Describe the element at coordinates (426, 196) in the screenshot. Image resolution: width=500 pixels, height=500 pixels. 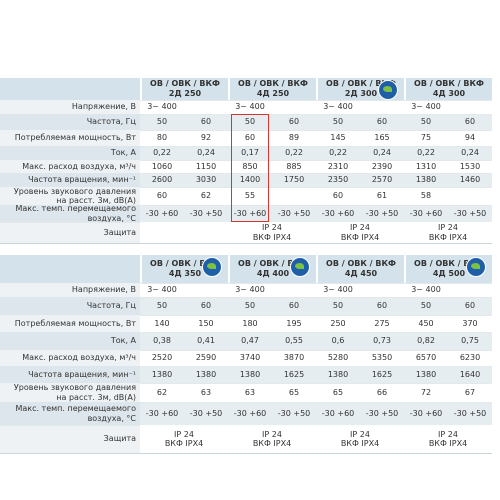
I see `cell-value: 58` at that location.